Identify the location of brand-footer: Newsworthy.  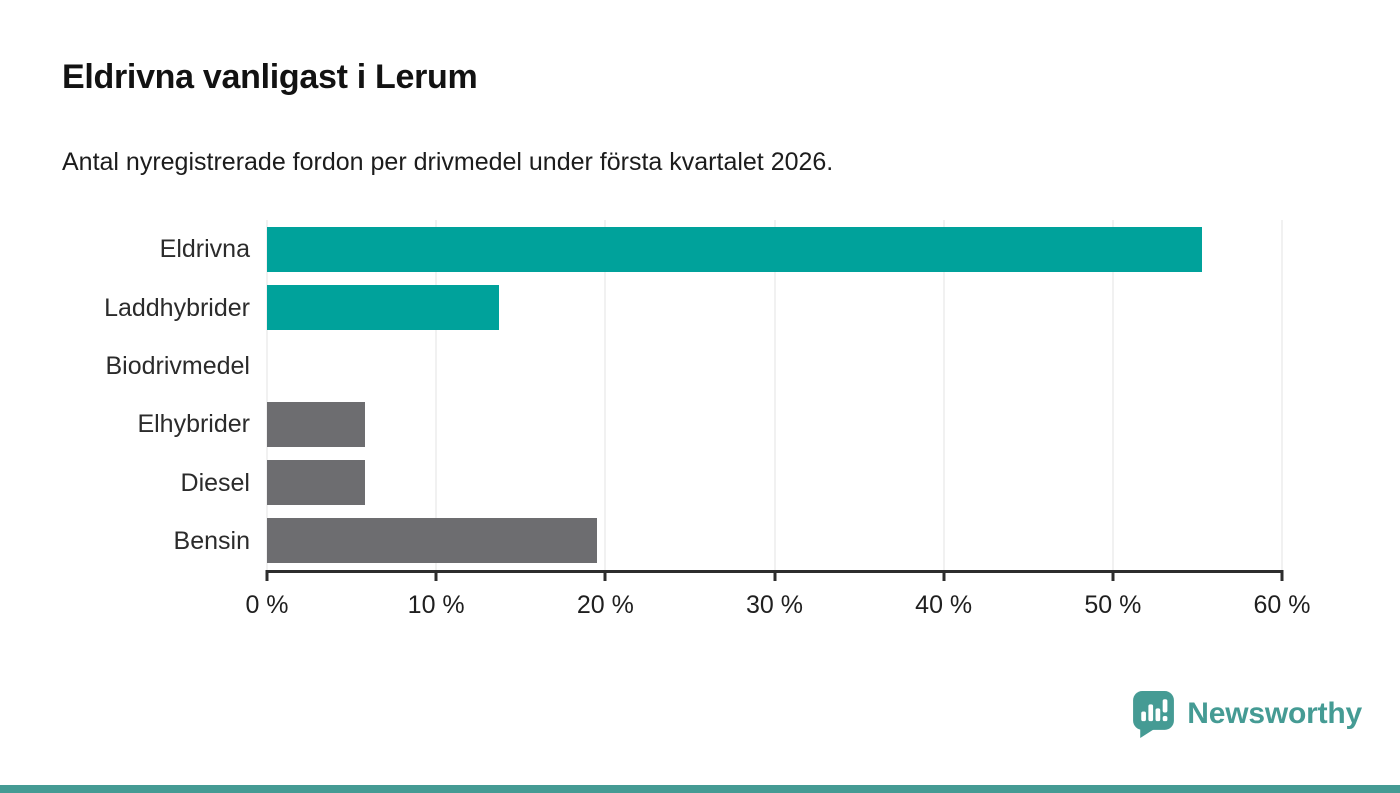
(1246, 713).